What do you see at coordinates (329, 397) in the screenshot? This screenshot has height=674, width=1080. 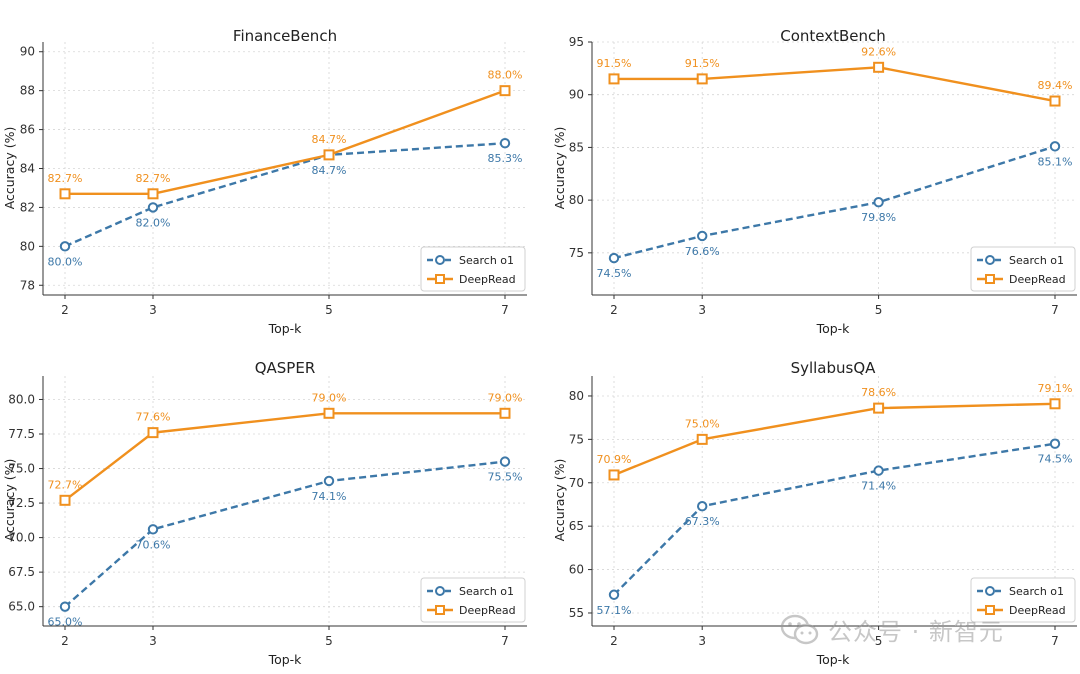 I see `data-label: 79.0%` at bounding box center [329, 397].